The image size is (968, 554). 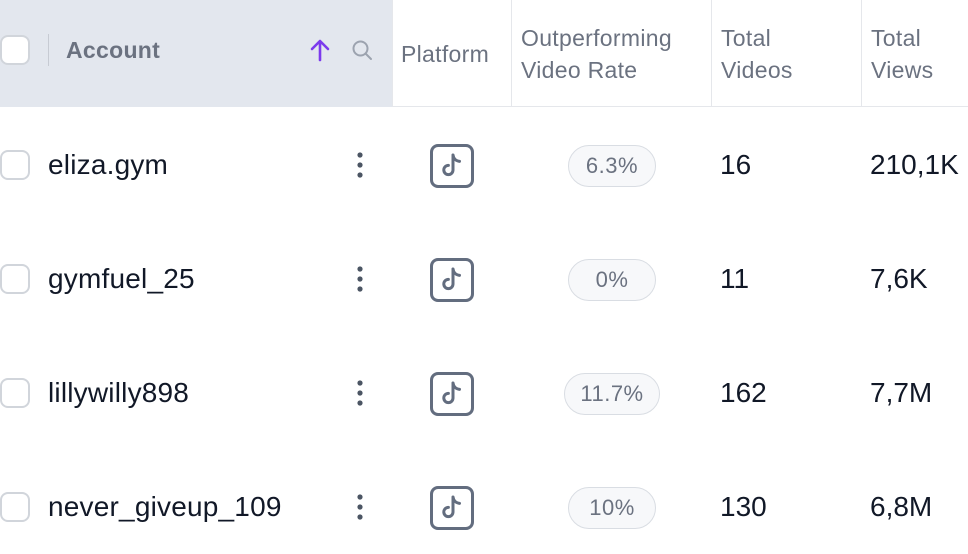 I want to click on select-all-checkbox, so click(x=15, y=50).